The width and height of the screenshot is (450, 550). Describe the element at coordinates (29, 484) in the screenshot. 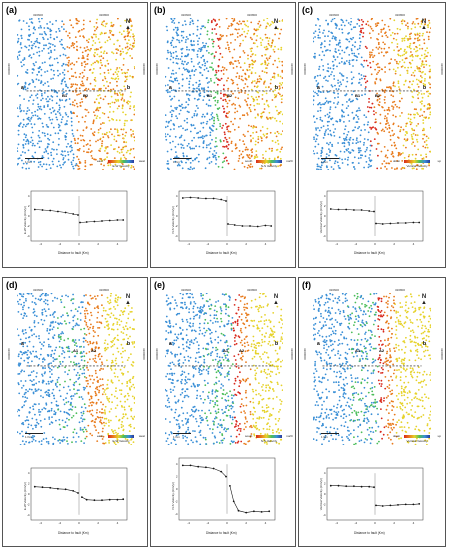

I see `y-tick-label: 2` at that location.